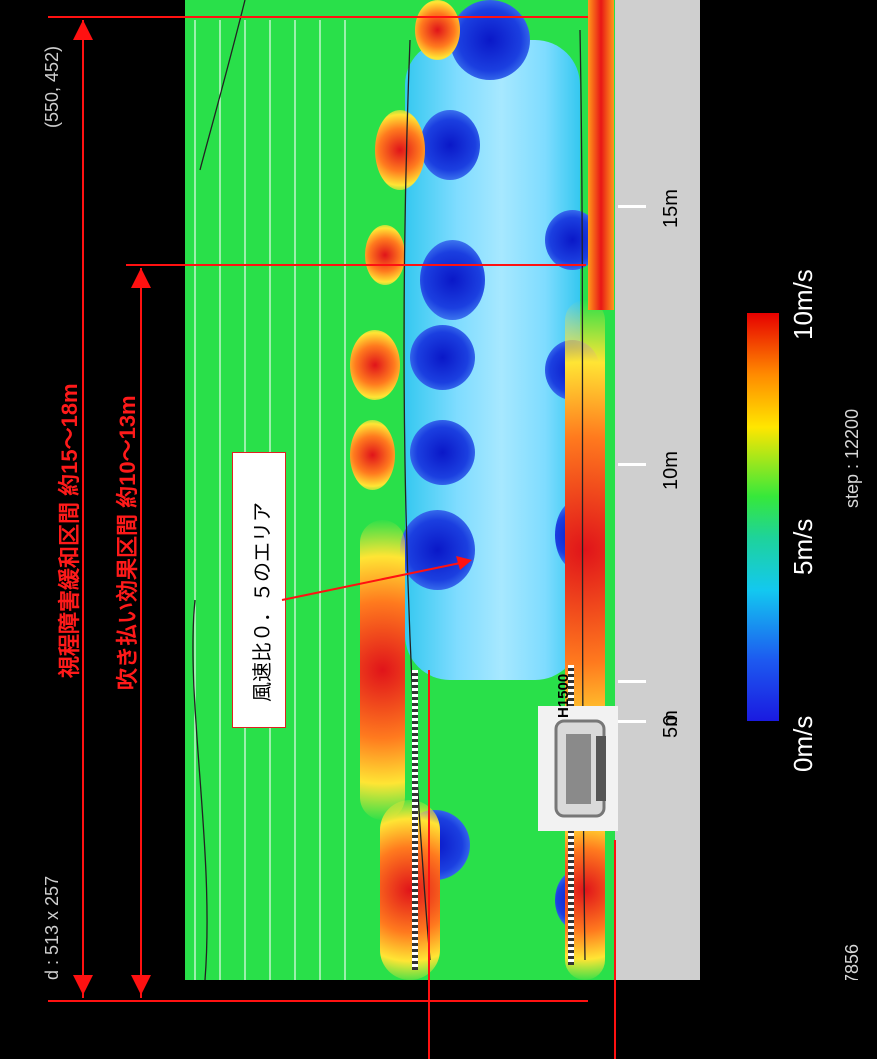 Image resolution: width=877 pixels, height=1059 pixels. What do you see at coordinates (671, 208) in the screenshot?
I see `axis-tick-label: 15m` at bounding box center [671, 208].